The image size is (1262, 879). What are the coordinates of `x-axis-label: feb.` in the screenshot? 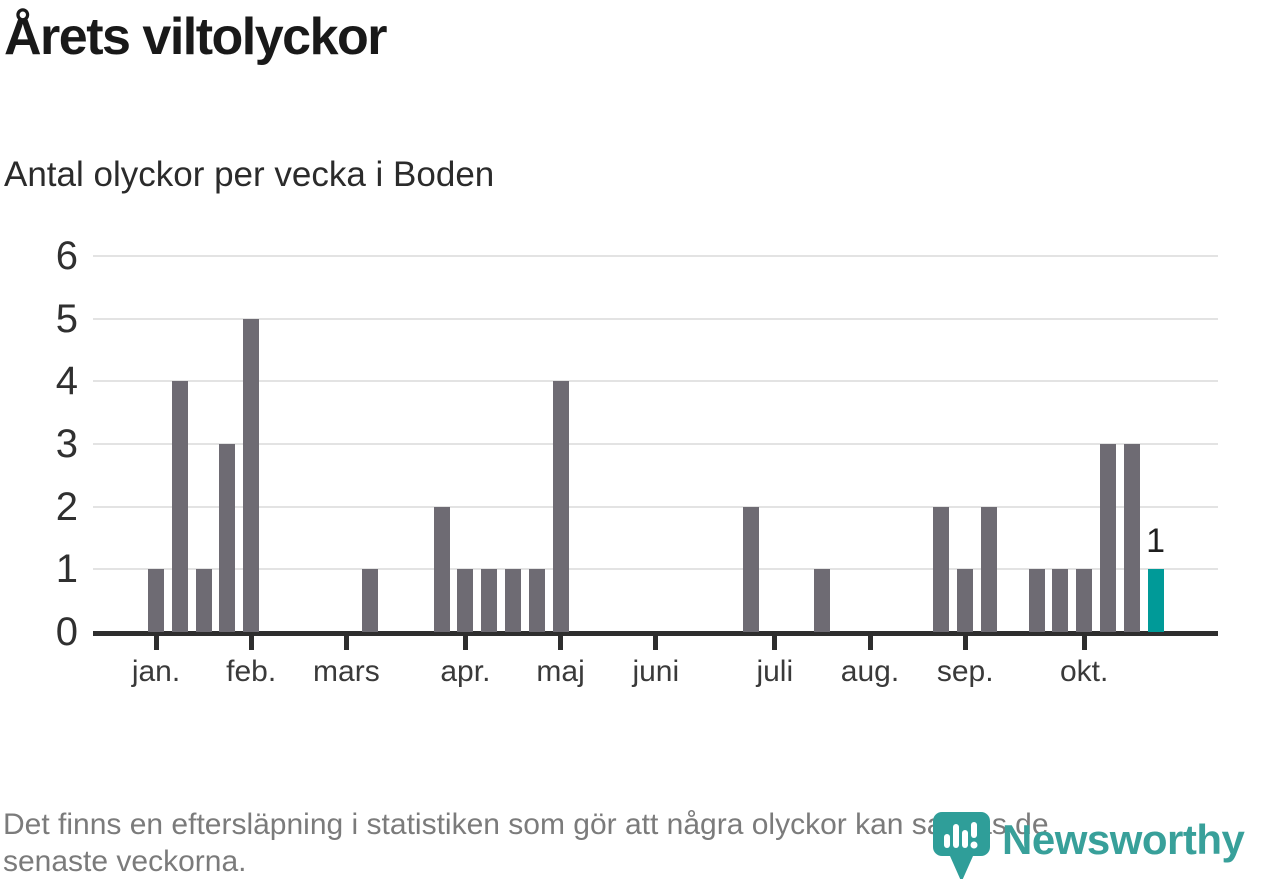 It's located at (251, 671).